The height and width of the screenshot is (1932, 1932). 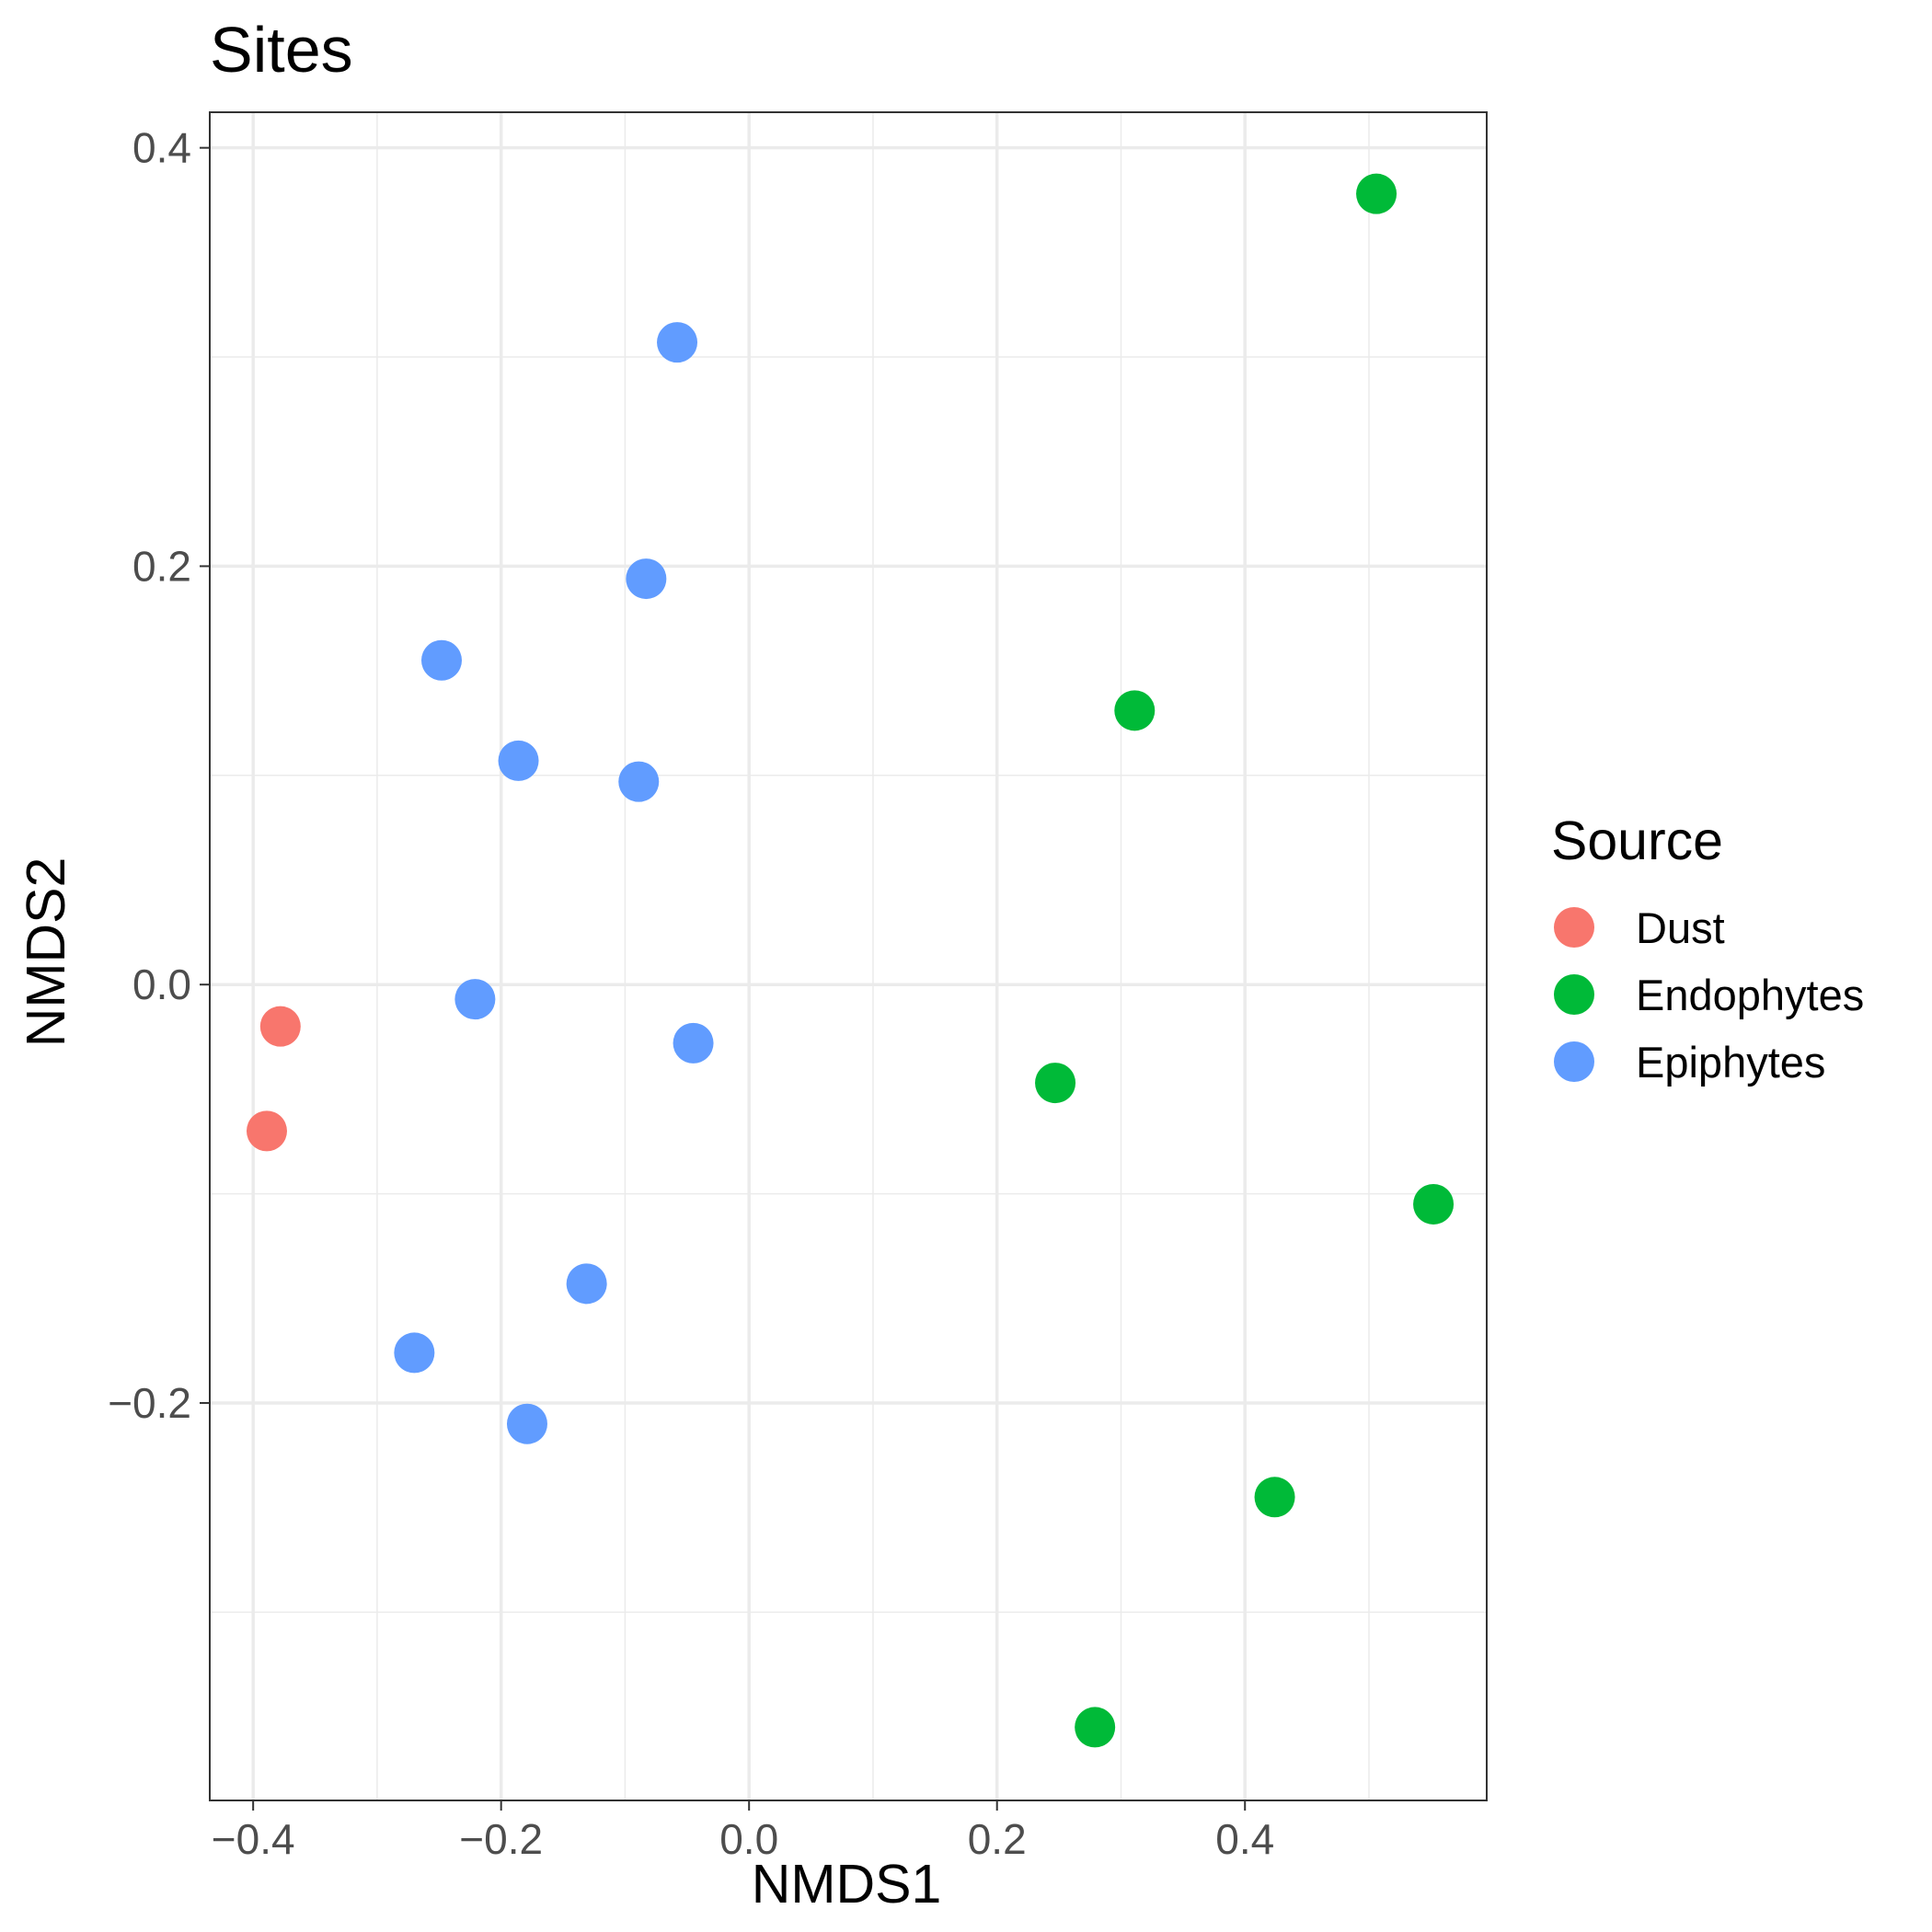 What do you see at coordinates (1680, 927) in the screenshot?
I see `legend-label-dust: Dust` at bounding box center [1680, 927].